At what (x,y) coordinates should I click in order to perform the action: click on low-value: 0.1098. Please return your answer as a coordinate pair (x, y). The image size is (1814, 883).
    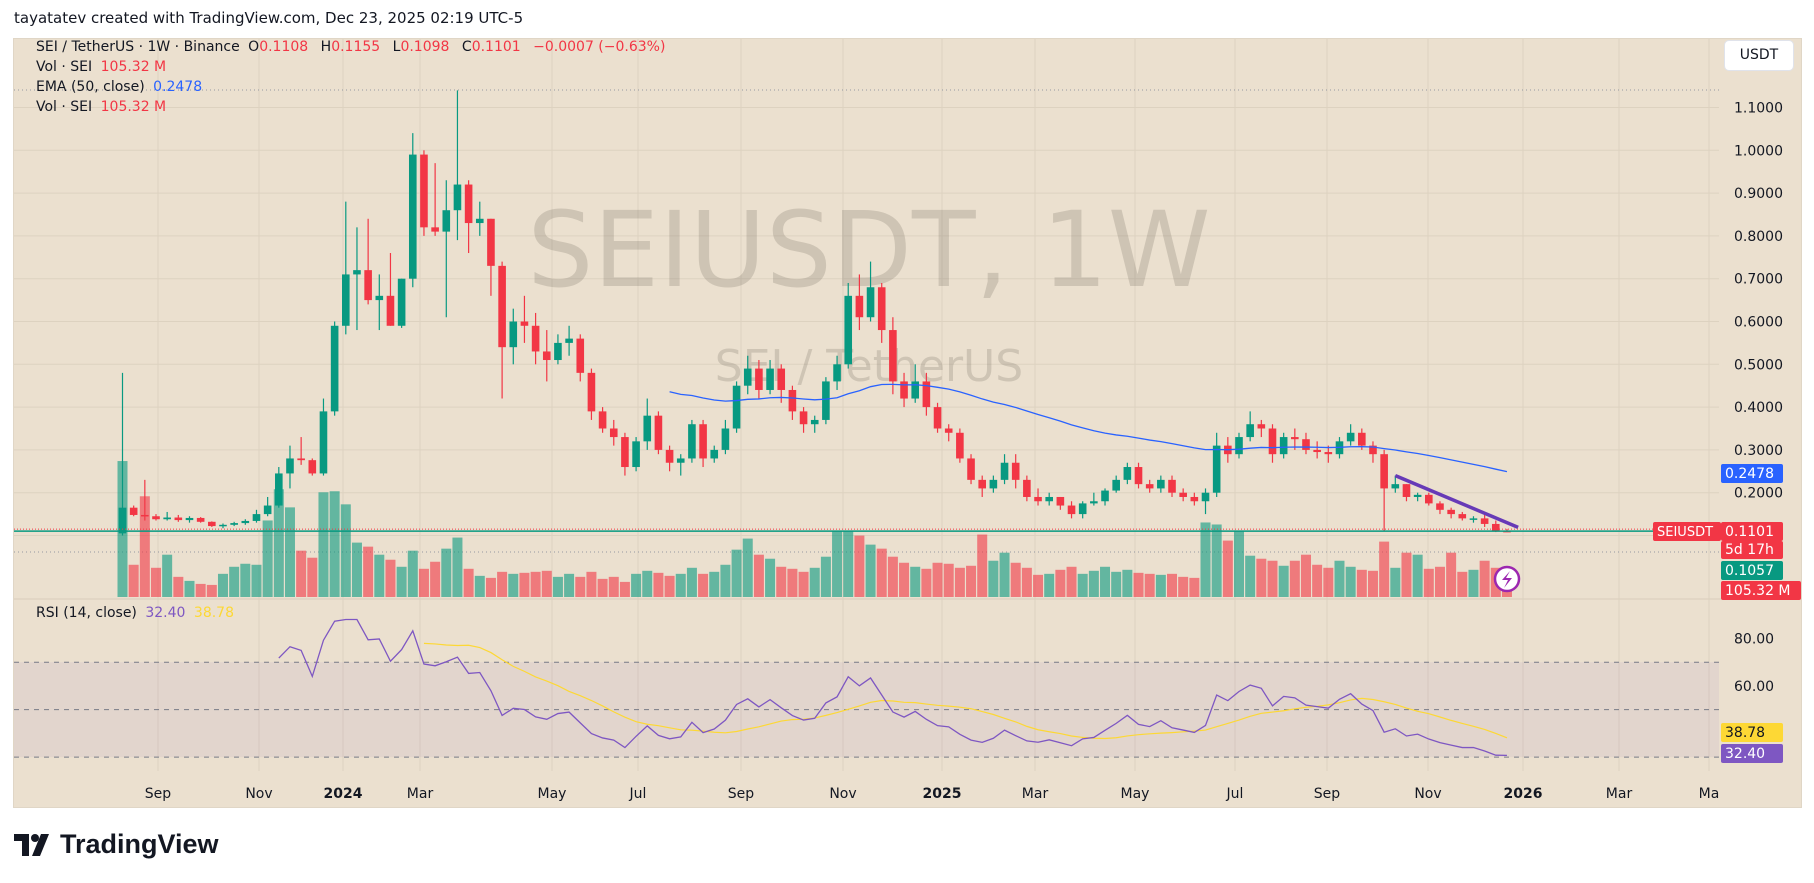
    Looking at the image, I should click on (425, 47).